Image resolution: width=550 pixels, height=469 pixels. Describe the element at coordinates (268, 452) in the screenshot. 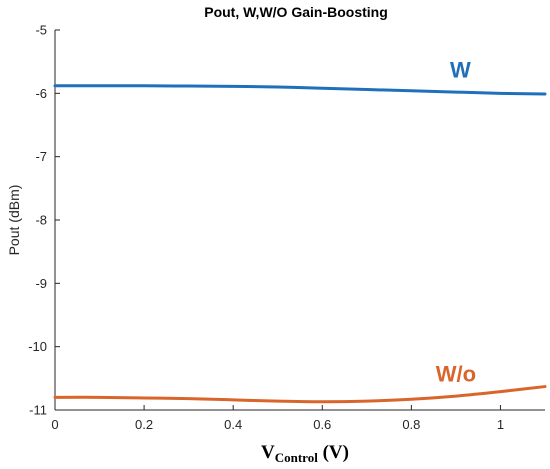

I see `x-axis-label-main: V` at that location.